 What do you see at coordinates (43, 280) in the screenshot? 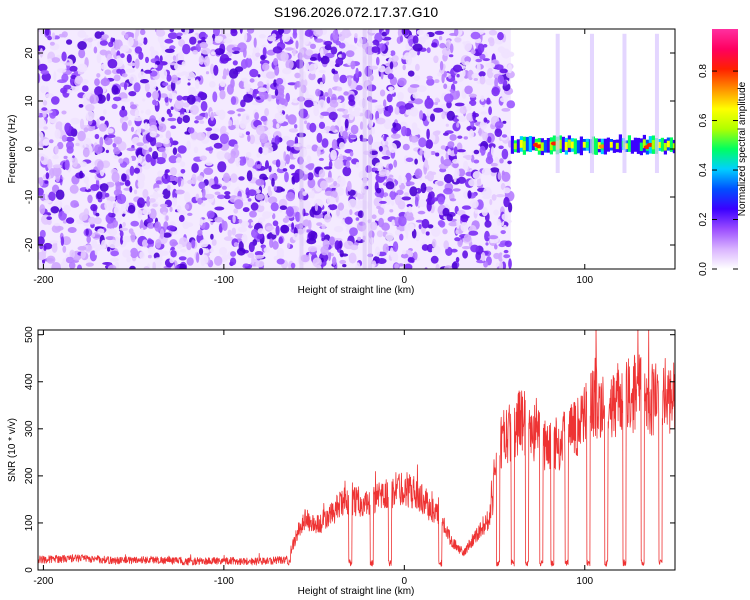
I see `x-tick-label: -200` at bounding box center [43, 280].